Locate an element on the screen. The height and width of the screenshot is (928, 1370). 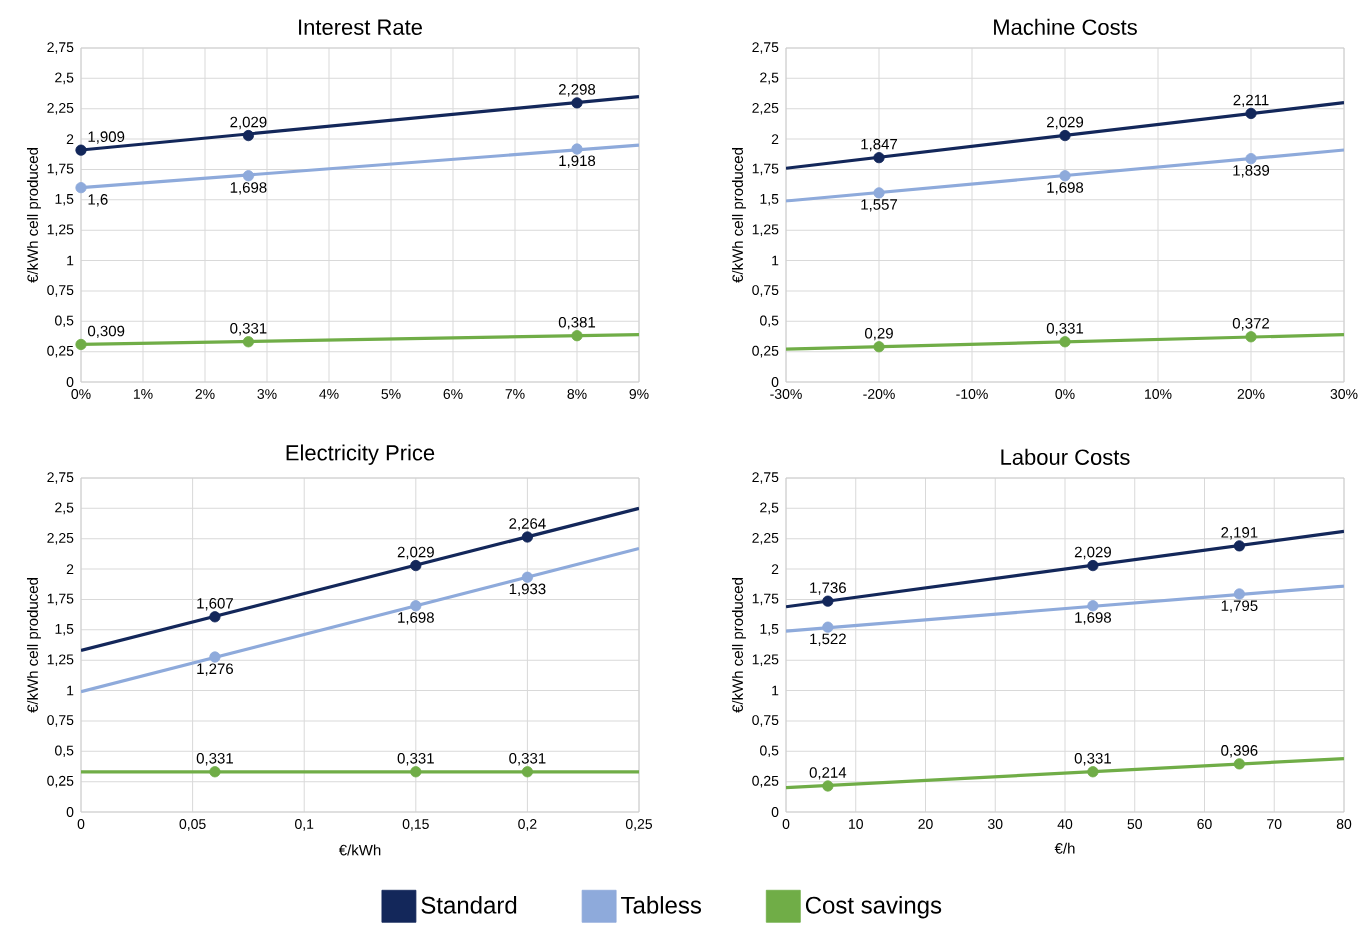
data-label: 1,933 is located at coordinates (527, 590).